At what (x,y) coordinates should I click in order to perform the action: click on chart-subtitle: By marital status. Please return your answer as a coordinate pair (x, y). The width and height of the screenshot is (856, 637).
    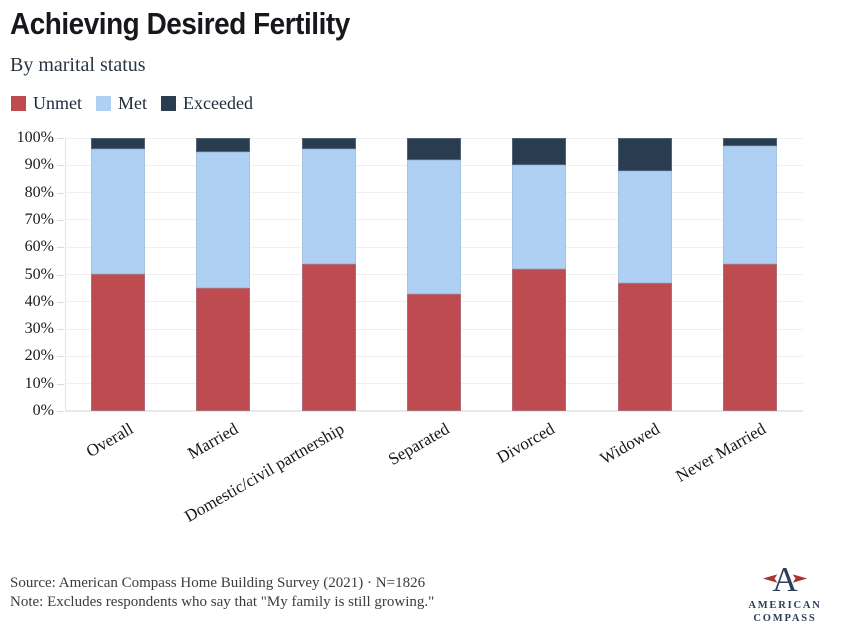
    Looking at the image, I should click on (78, 65).